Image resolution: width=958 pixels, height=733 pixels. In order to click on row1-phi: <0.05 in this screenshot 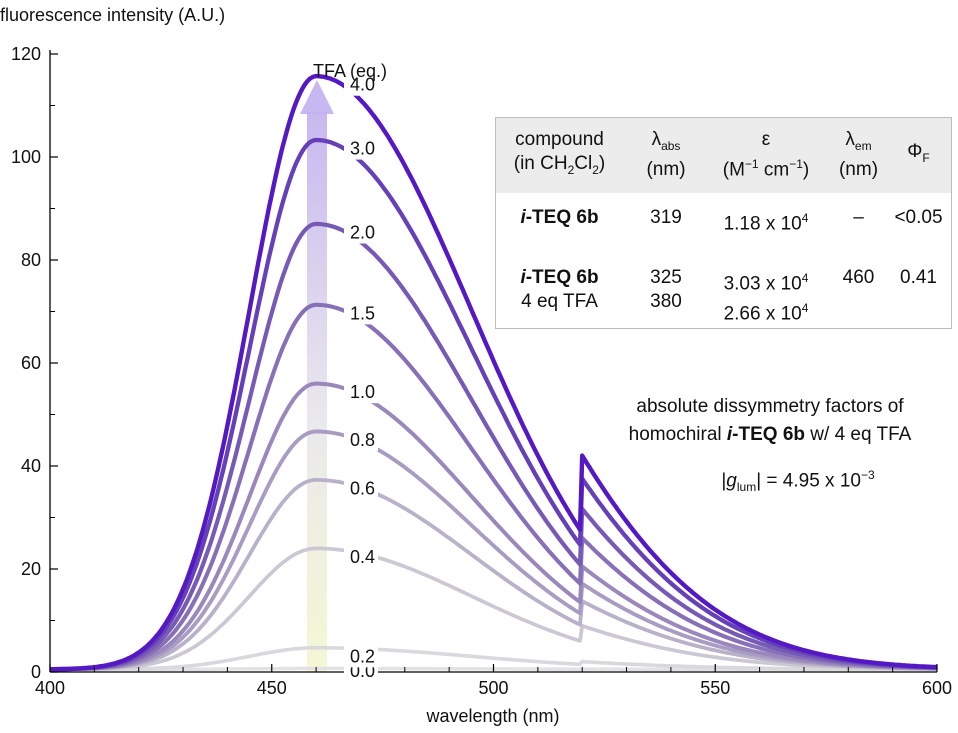, I will do `click(918, 217)`.